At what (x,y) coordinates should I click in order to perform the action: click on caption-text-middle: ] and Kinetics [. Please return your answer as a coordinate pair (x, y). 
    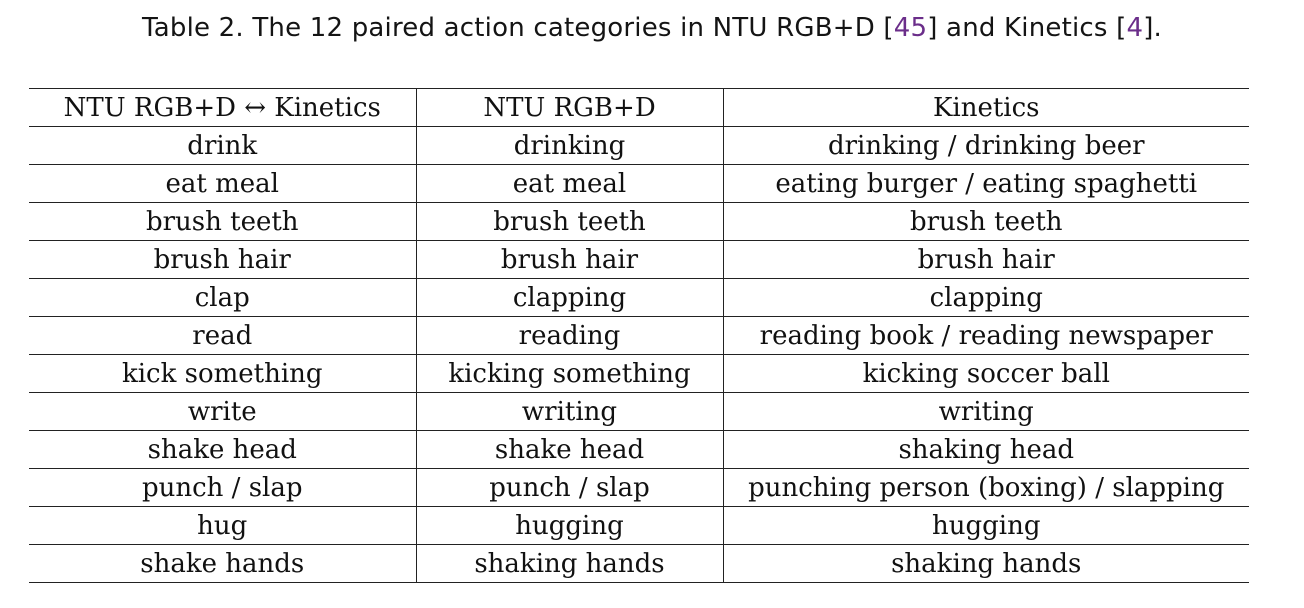
    Looking at the image, I should click on (1027, 28).